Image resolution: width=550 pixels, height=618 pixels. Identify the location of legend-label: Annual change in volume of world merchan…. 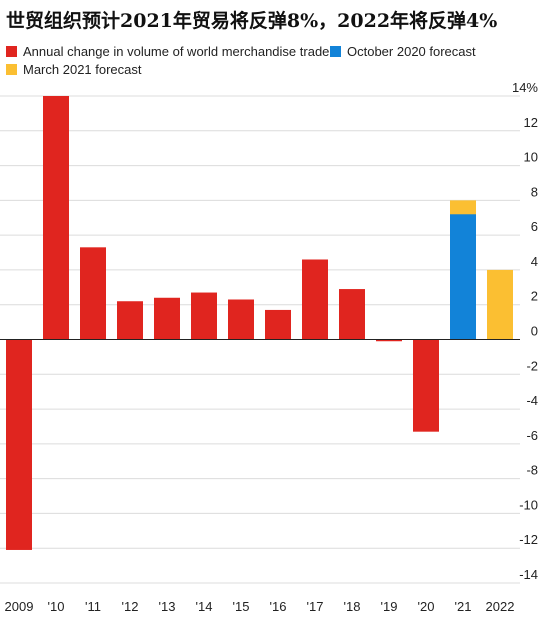
(176, 51).